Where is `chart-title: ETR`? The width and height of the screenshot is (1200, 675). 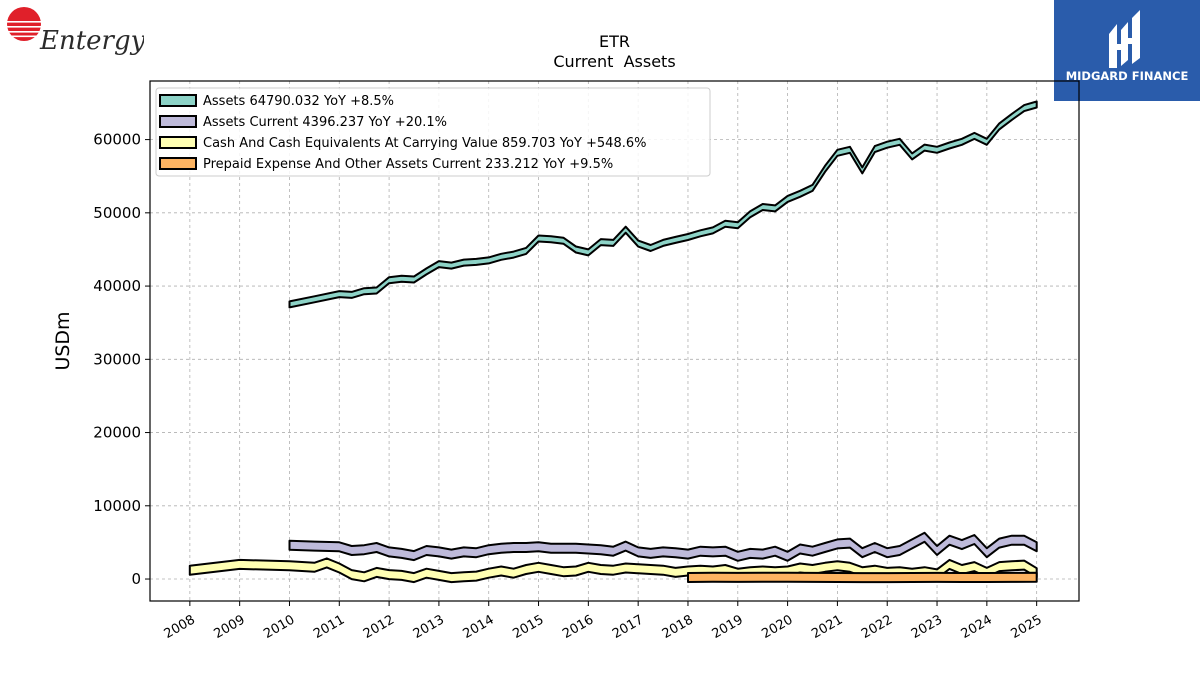
chart-title: ETR is located at coordinates (614, 41).